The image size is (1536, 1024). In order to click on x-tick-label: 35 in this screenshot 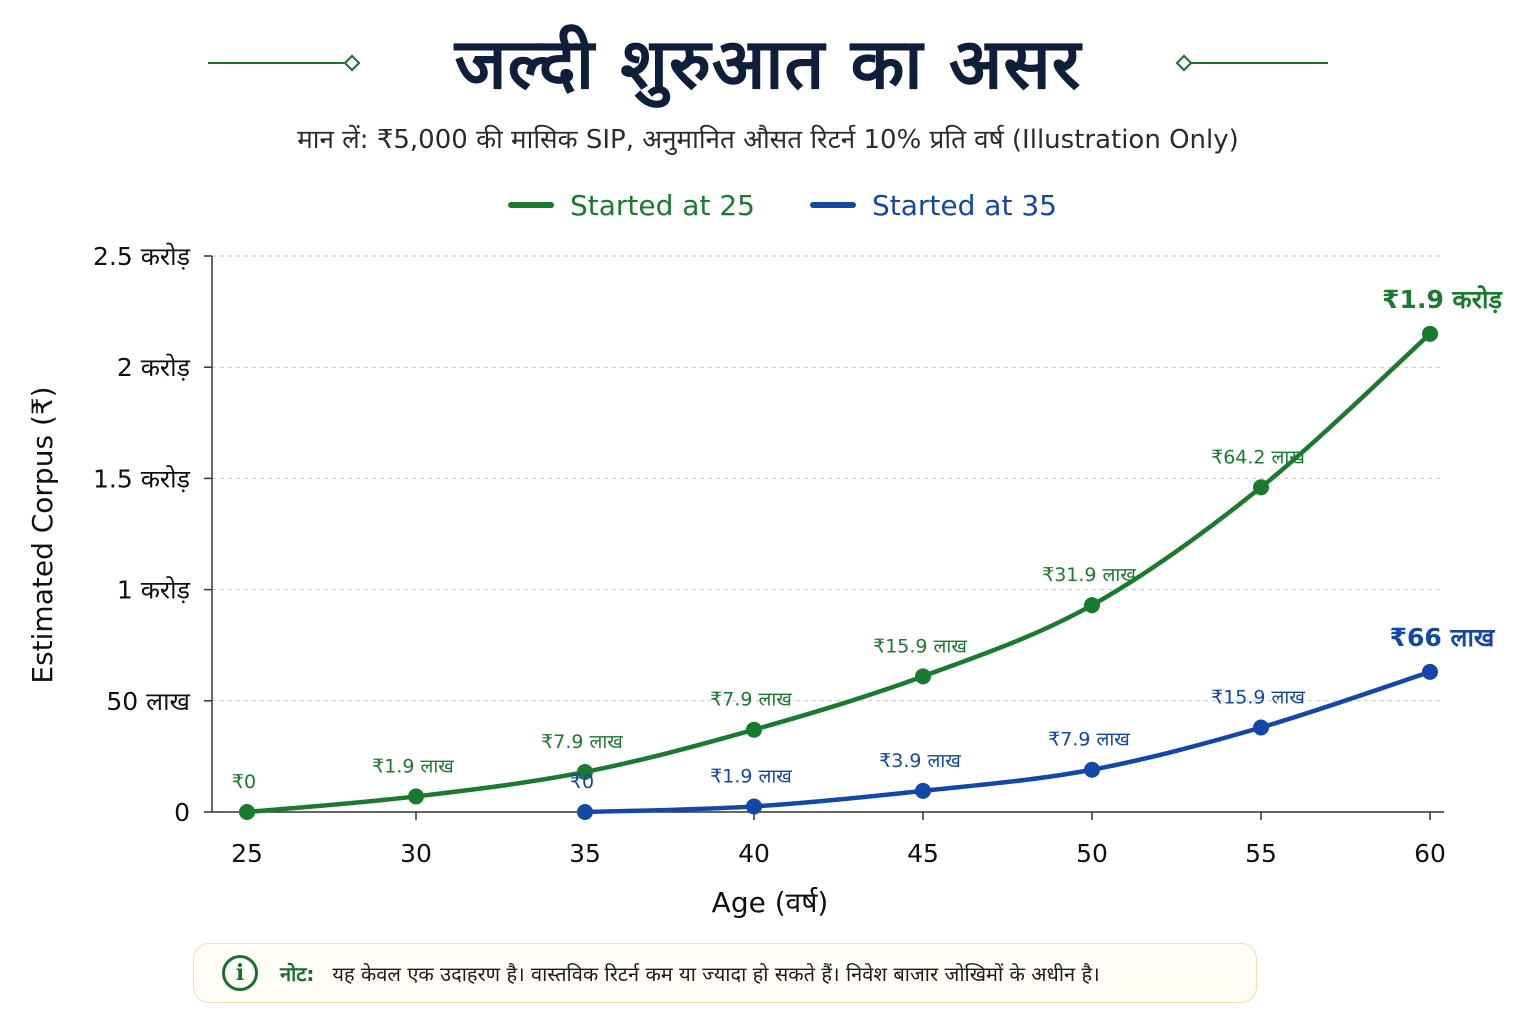, I will do `click(585, 853)`.